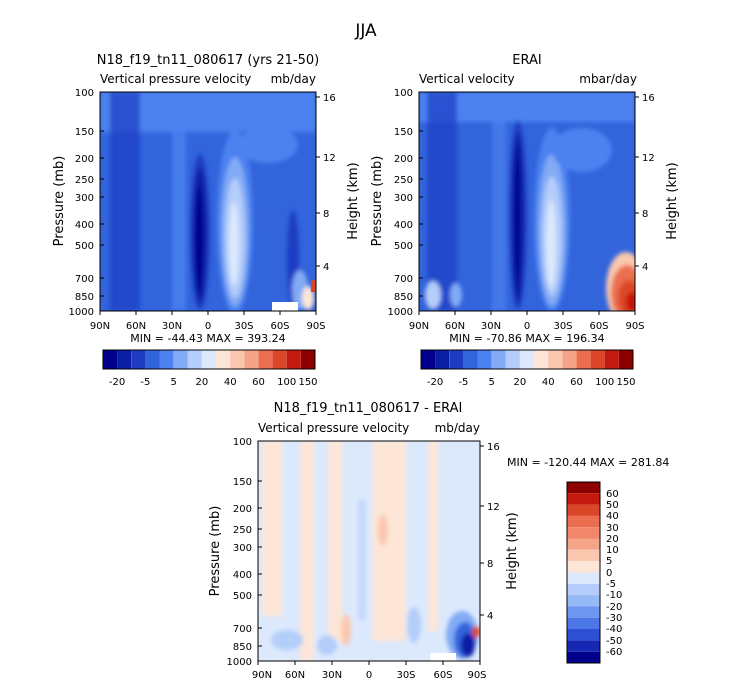 The image size is (733, 685). Describe the element at coordinates (295, 675) in the screenshot. I see `x-tick-label: 60N` at that location.